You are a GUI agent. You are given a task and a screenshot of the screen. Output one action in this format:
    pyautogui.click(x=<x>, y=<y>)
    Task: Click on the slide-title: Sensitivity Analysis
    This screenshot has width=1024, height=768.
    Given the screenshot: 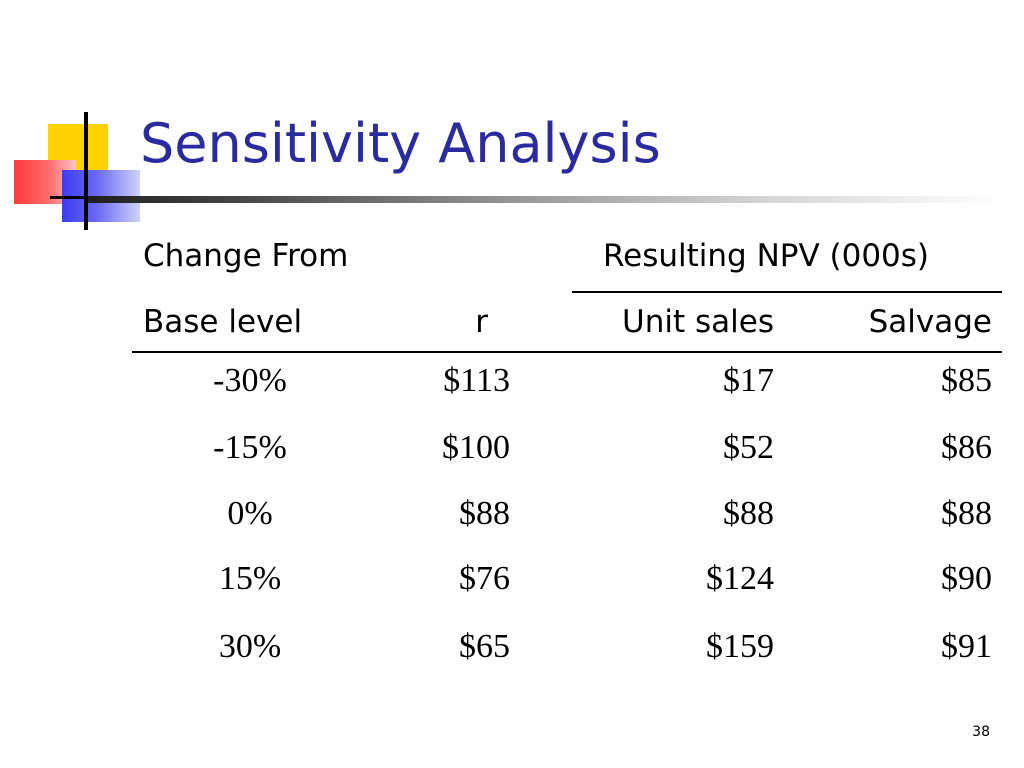 What is the action you would take?
    pyautogui.click(x=400, y=143)
    